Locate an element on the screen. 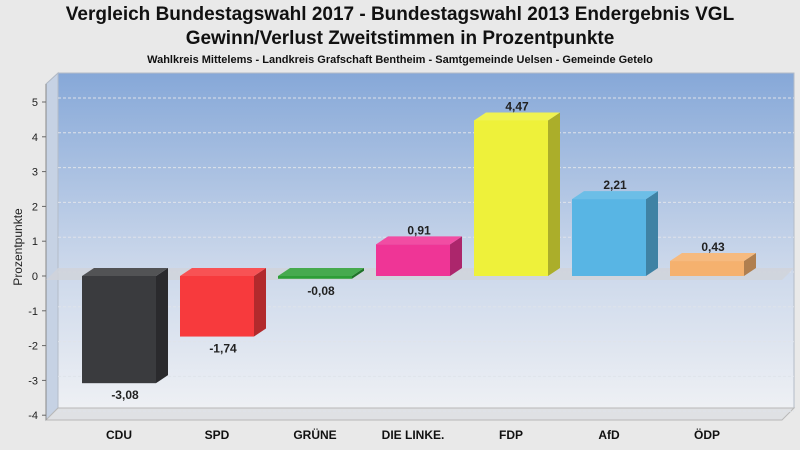  x-tick-label: GRÜNE is located at coordinates (314, 434).